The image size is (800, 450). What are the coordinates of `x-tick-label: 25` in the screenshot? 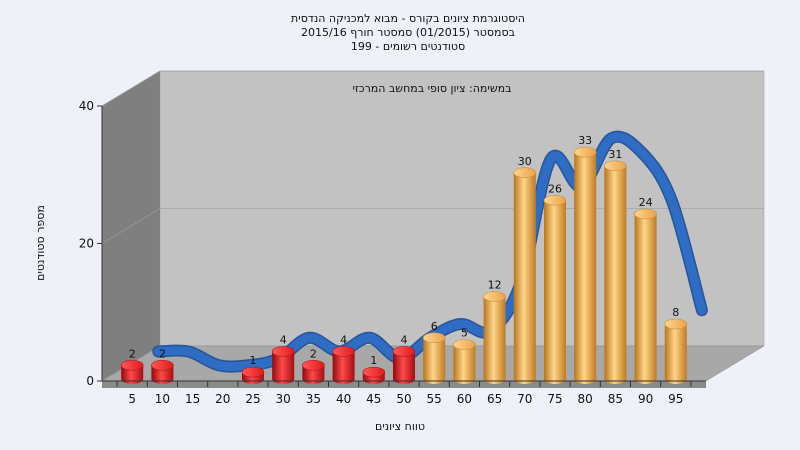 It's located at (252, 399).